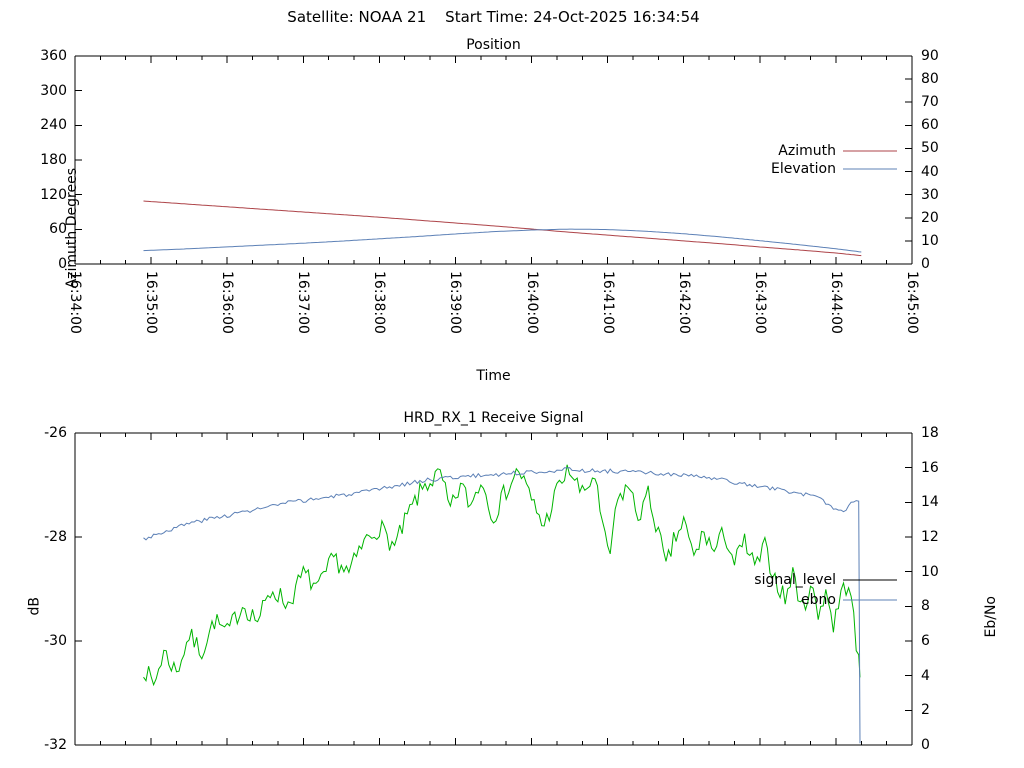  What do you see at coordinates (930, 125) in the screenshot?
I see `y-tick-label-right: 60` at bounding box center [930, 125].